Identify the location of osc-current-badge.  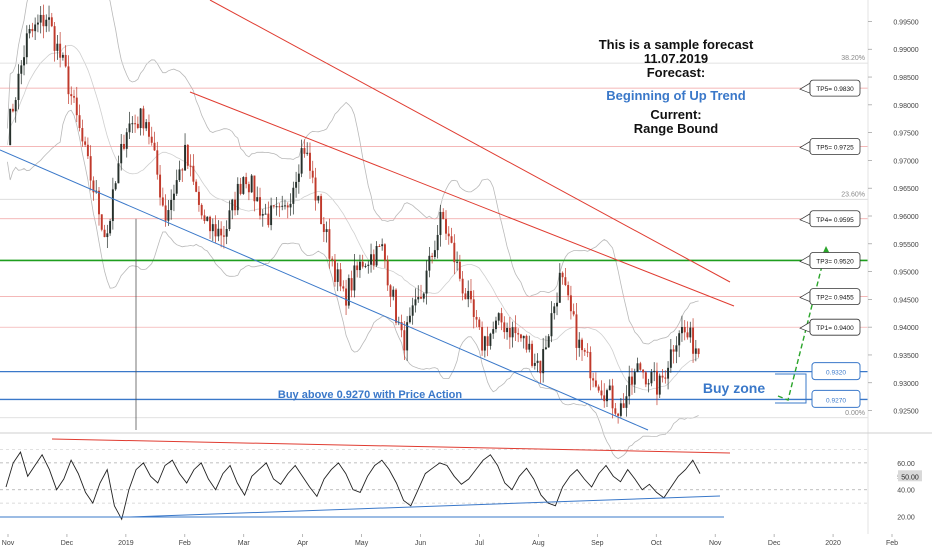
(910, 476).